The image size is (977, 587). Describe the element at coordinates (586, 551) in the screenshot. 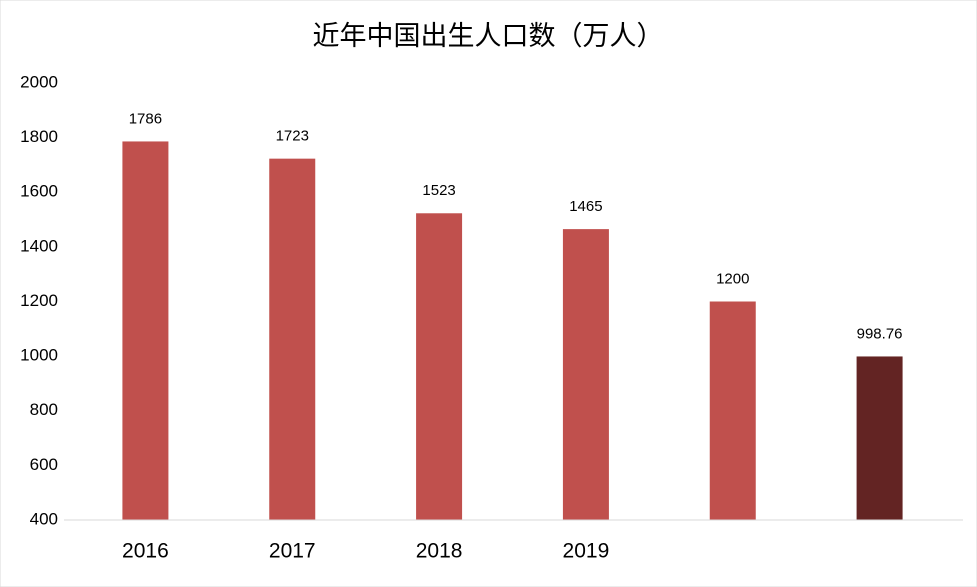

I see `x-tick-label: 2019` at that location.